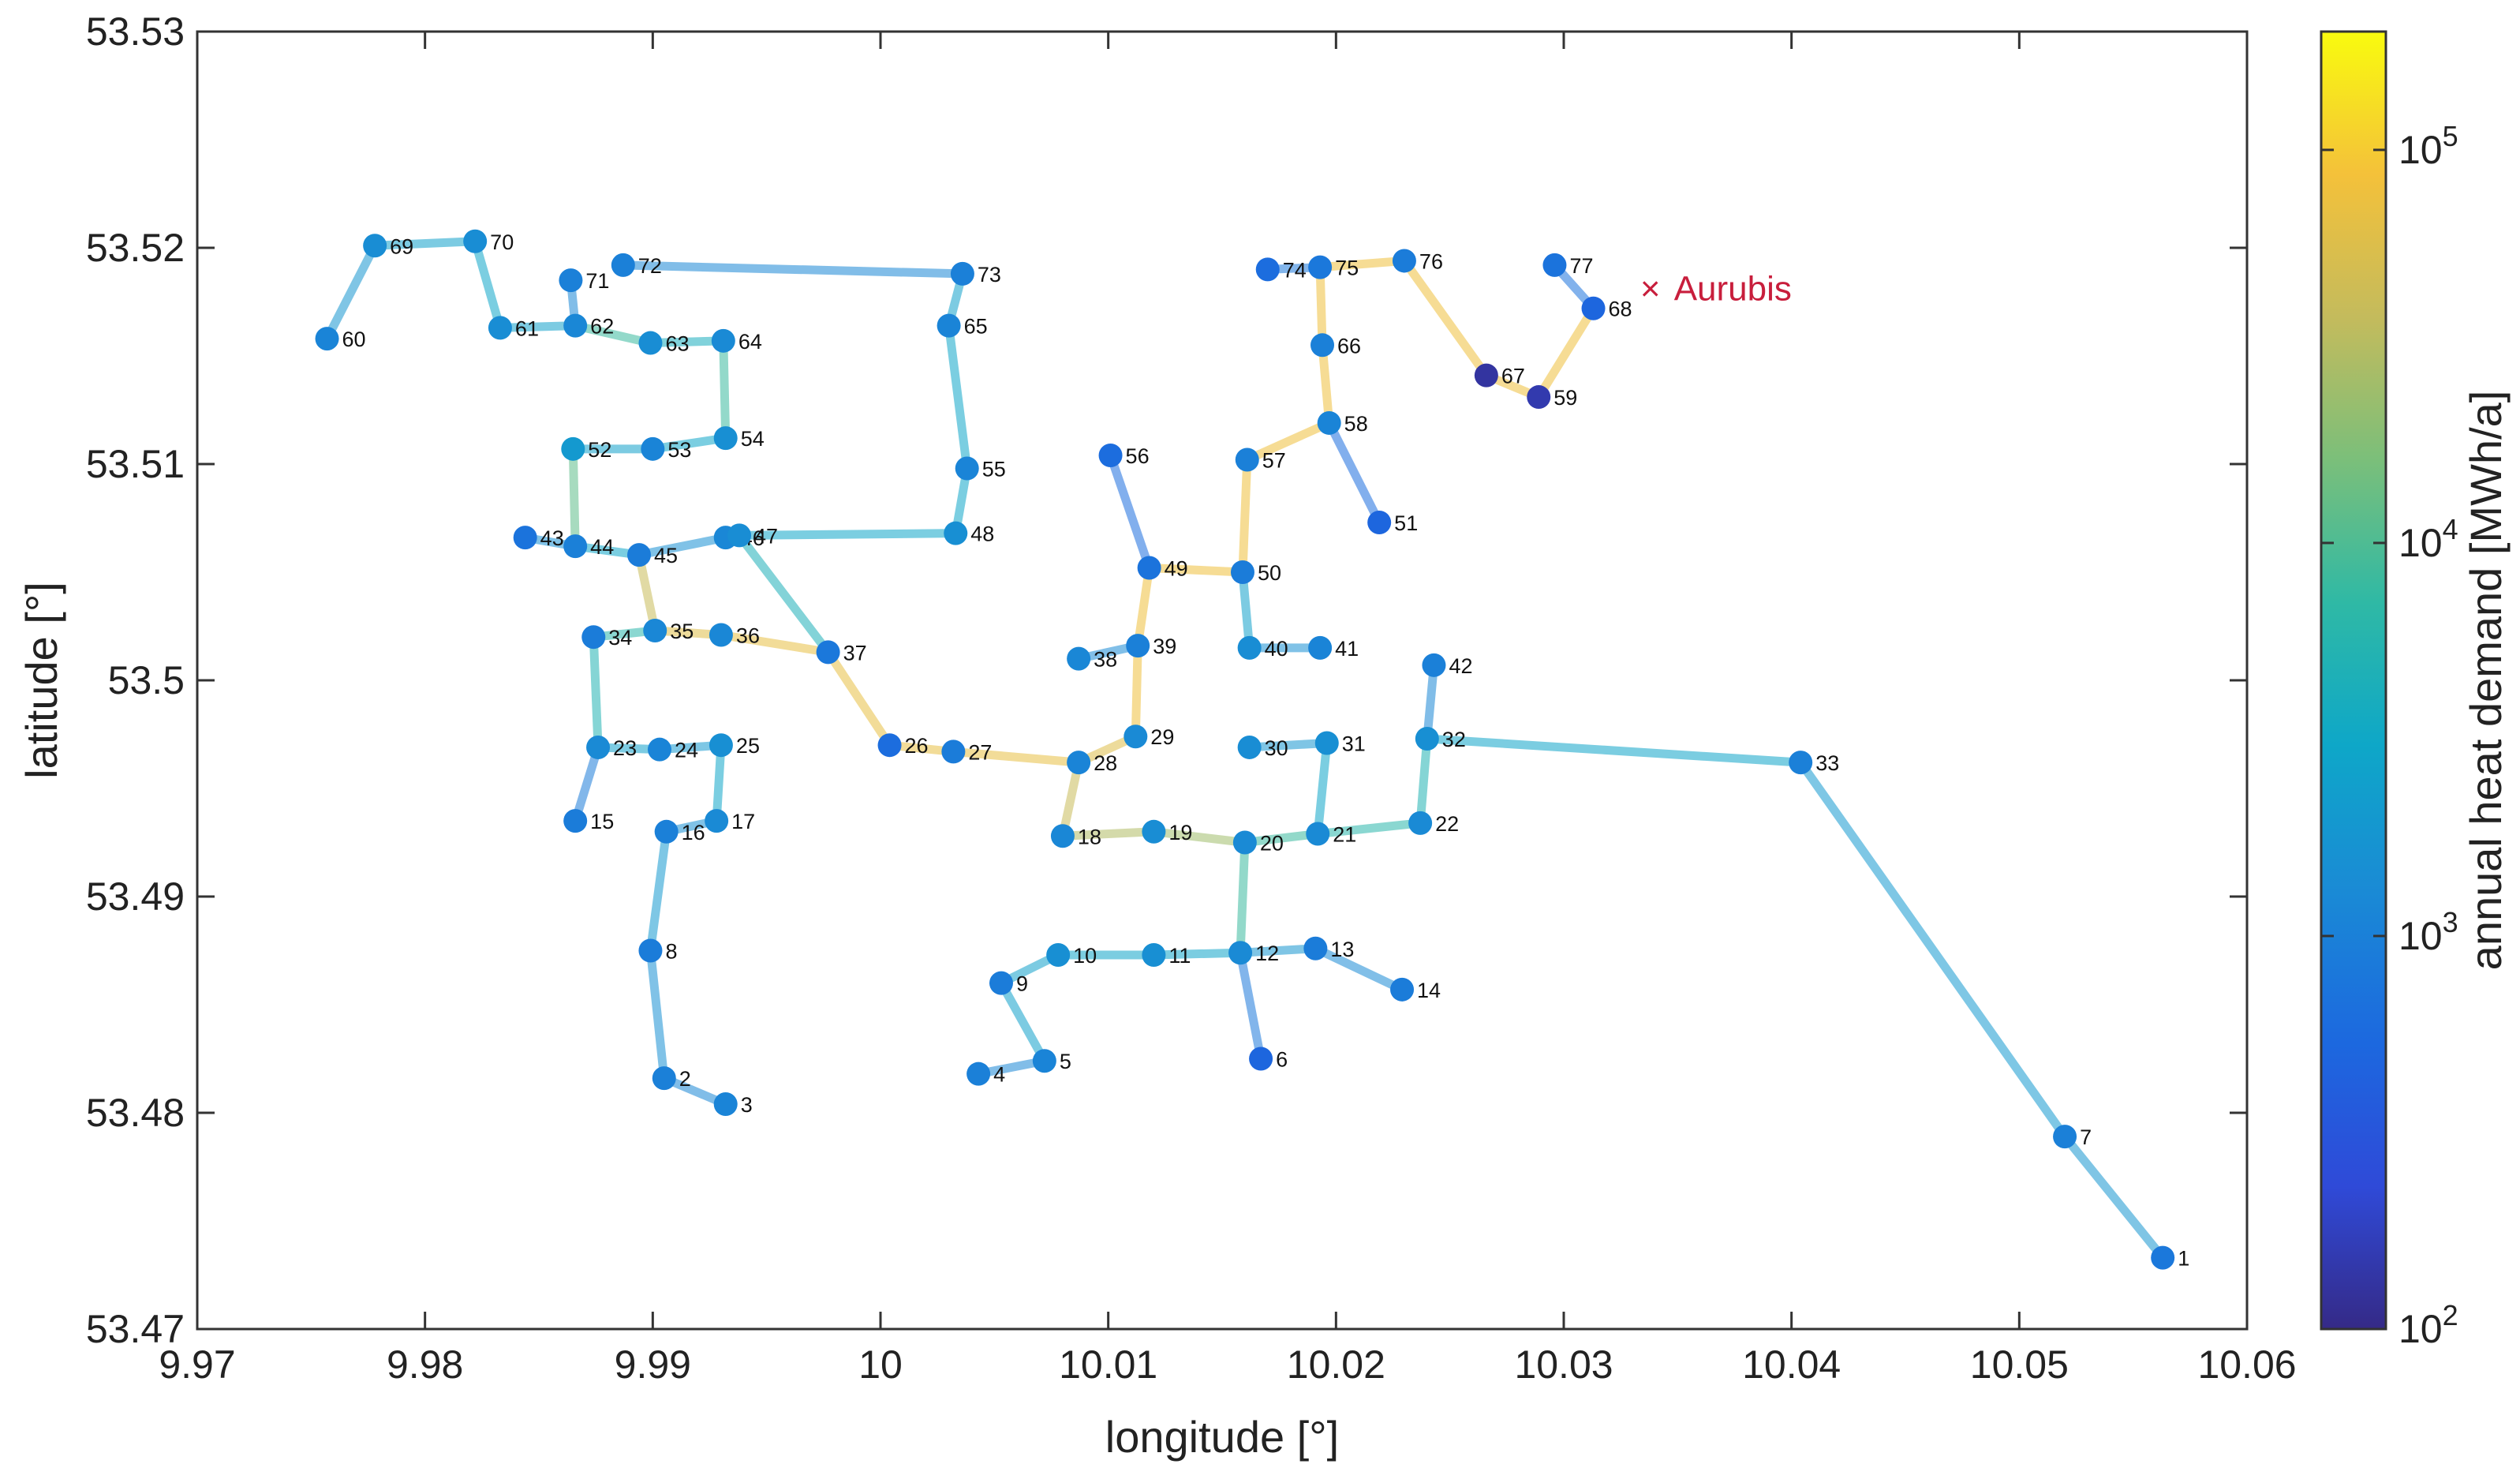 This screenshot has width=2520, height=1479. Describe the element at coordinates (1108, 1364) in the screenshot. I see `x-tick-label: 10.01` at that location.